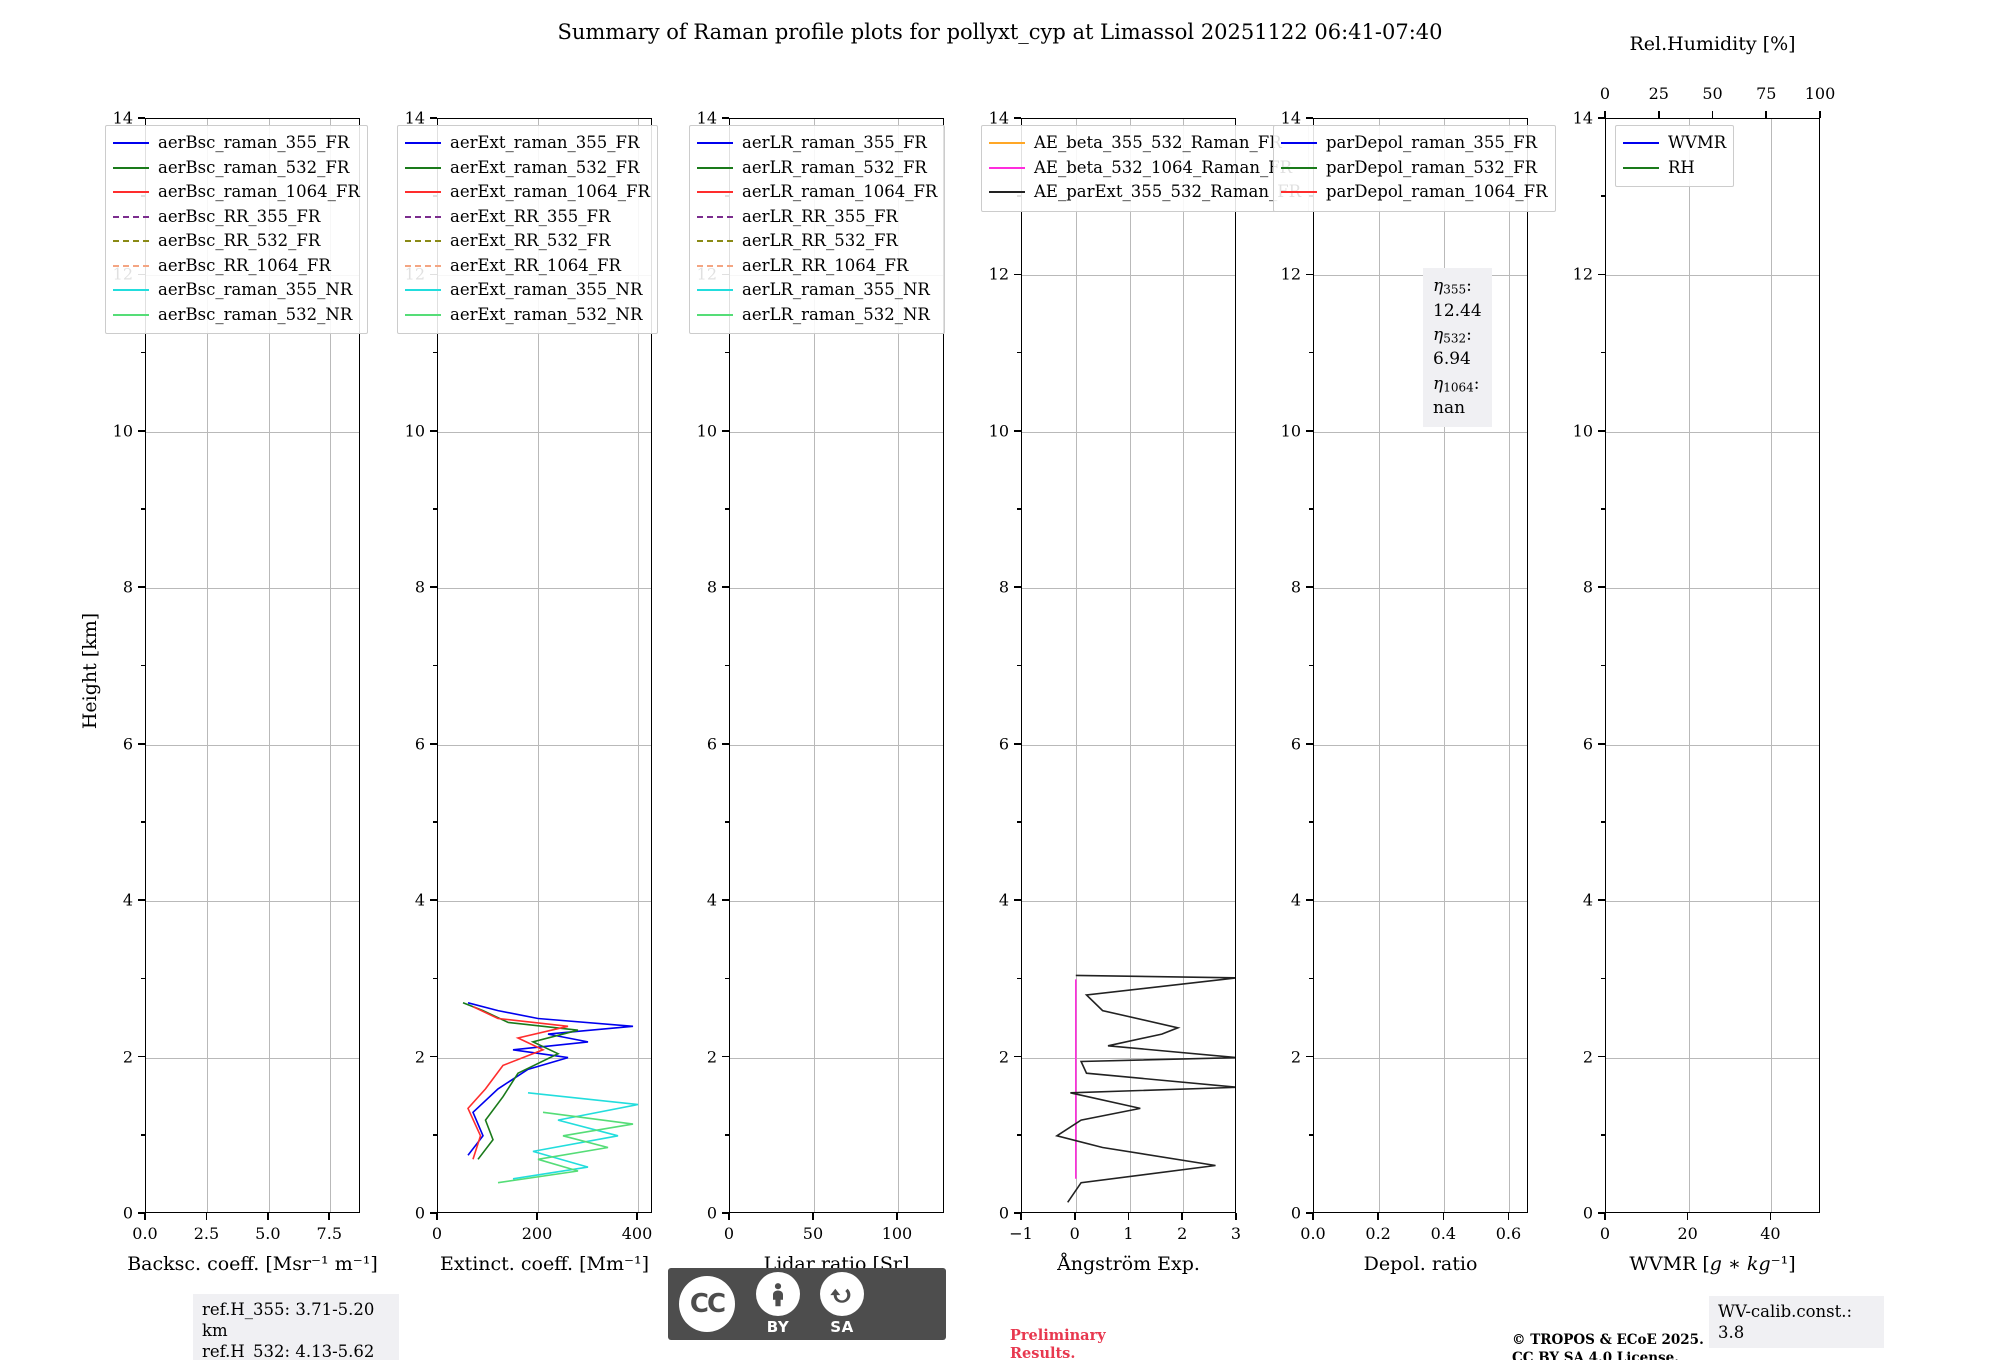 This screenshot has height=1360, width=2000. Describe the element at coordinates (817, 192) in the screenshot. I see `legend-item: aerLR_raman_1064_FR` at that location.